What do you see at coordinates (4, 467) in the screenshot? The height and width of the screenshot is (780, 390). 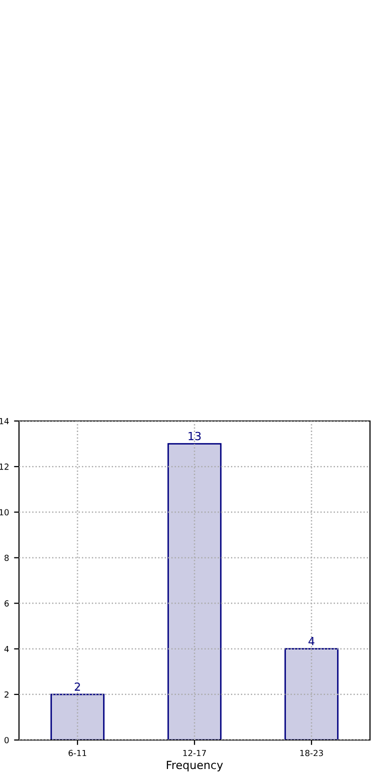 I see `y-tick-label: 12` at bounding box center [4, 467].